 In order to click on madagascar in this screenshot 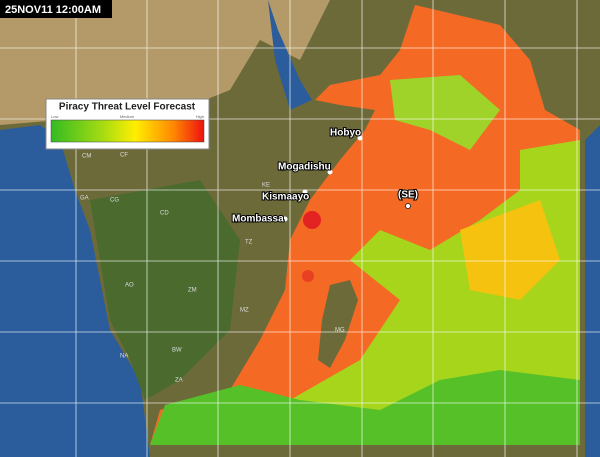, I will do `click(338, 324)`.